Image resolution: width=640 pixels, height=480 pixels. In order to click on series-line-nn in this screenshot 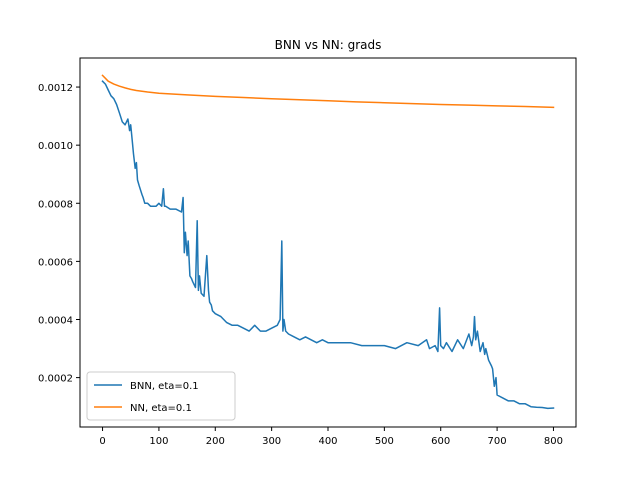, I will do `click(328, 91)`.